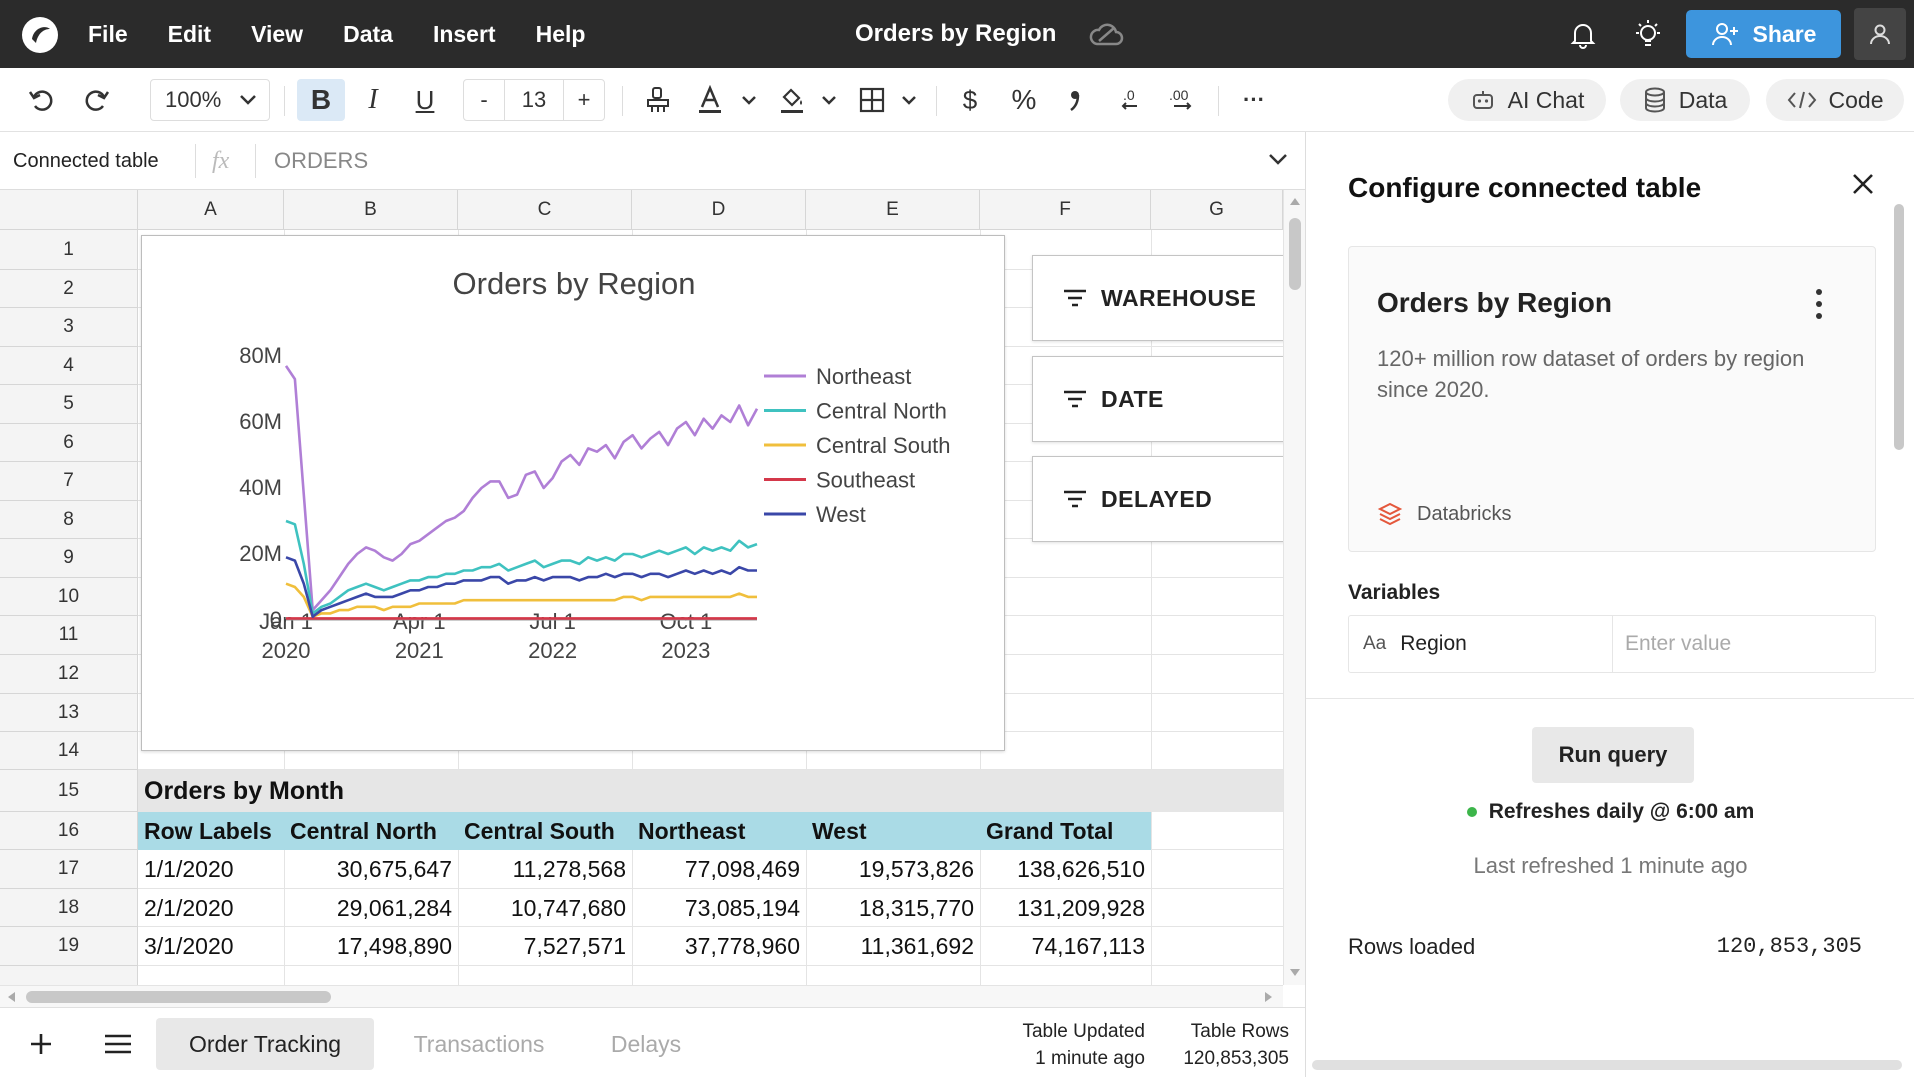  Describe the element at coordinates (189, 907) in the screenshot. I see `table-cell: 2/1/2020` at that location.